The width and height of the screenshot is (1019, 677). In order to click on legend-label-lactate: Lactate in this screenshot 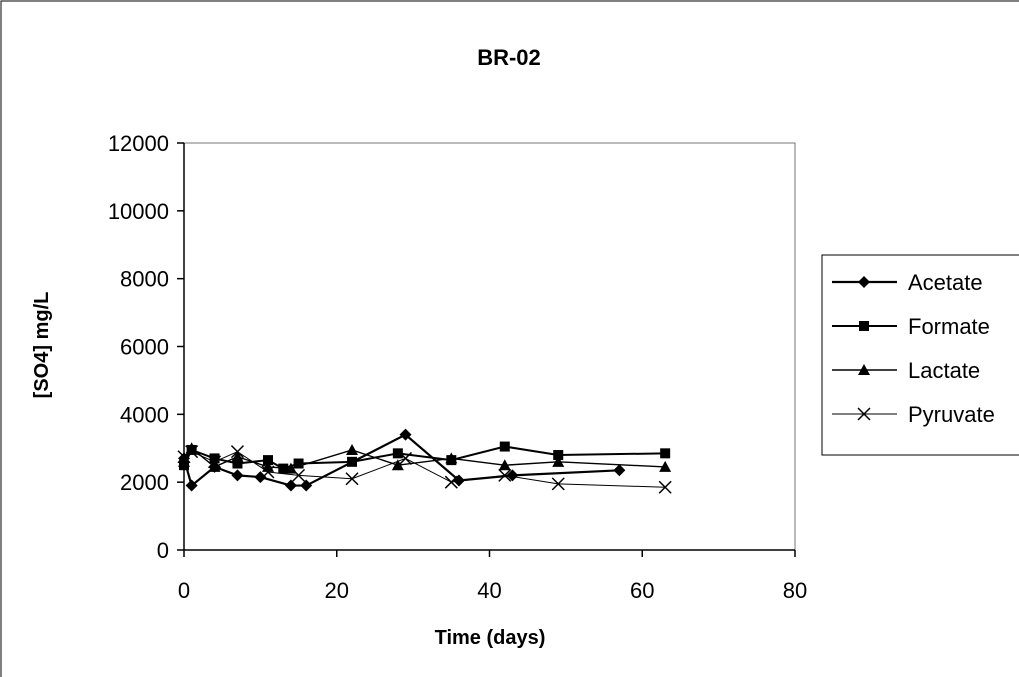, I will do `click(944, 370)`.